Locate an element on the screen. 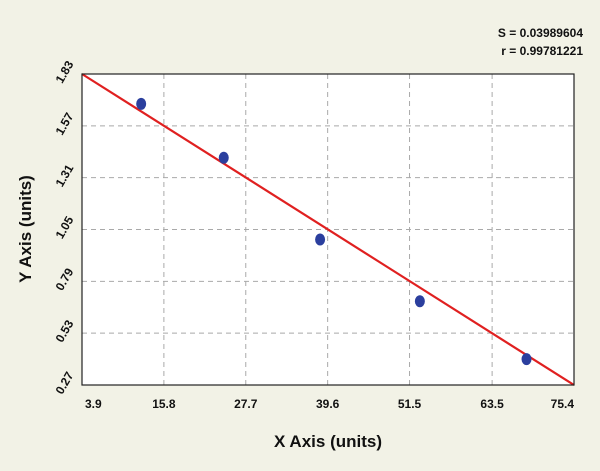 This screenshot has width=600, height=471. x-tick-label: 39.6 is located at coordinates (328, 404).